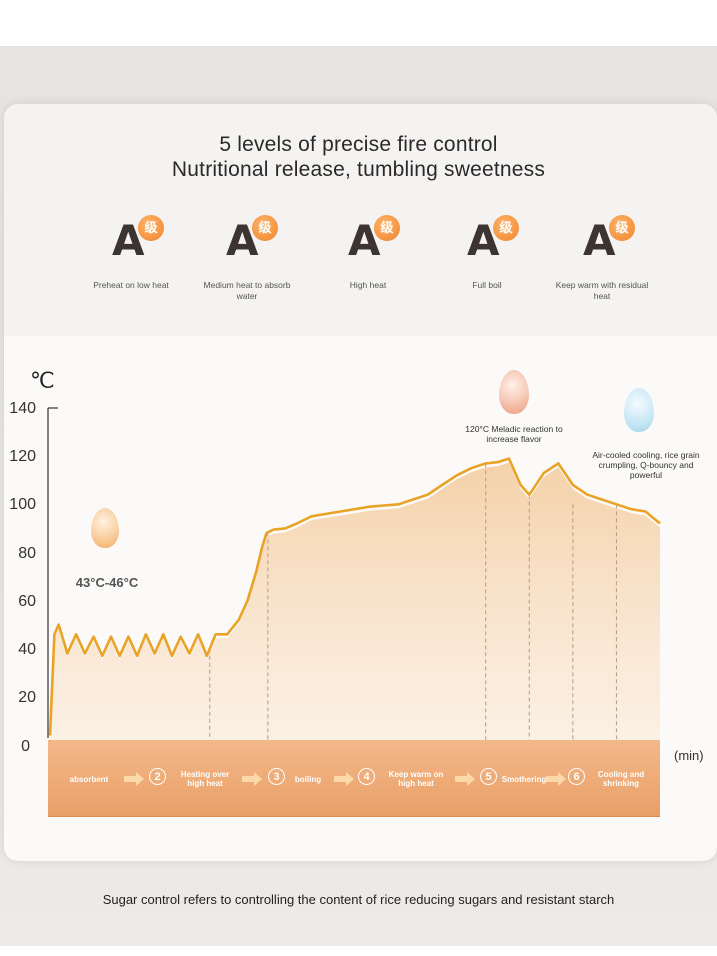 The width and height of the screenshot is (717, 956). What do you see at coordinates (602, 290) in the screenshot?
I see `level-5-label: Keep warm with residual heat` at bounding box center [602, 290].